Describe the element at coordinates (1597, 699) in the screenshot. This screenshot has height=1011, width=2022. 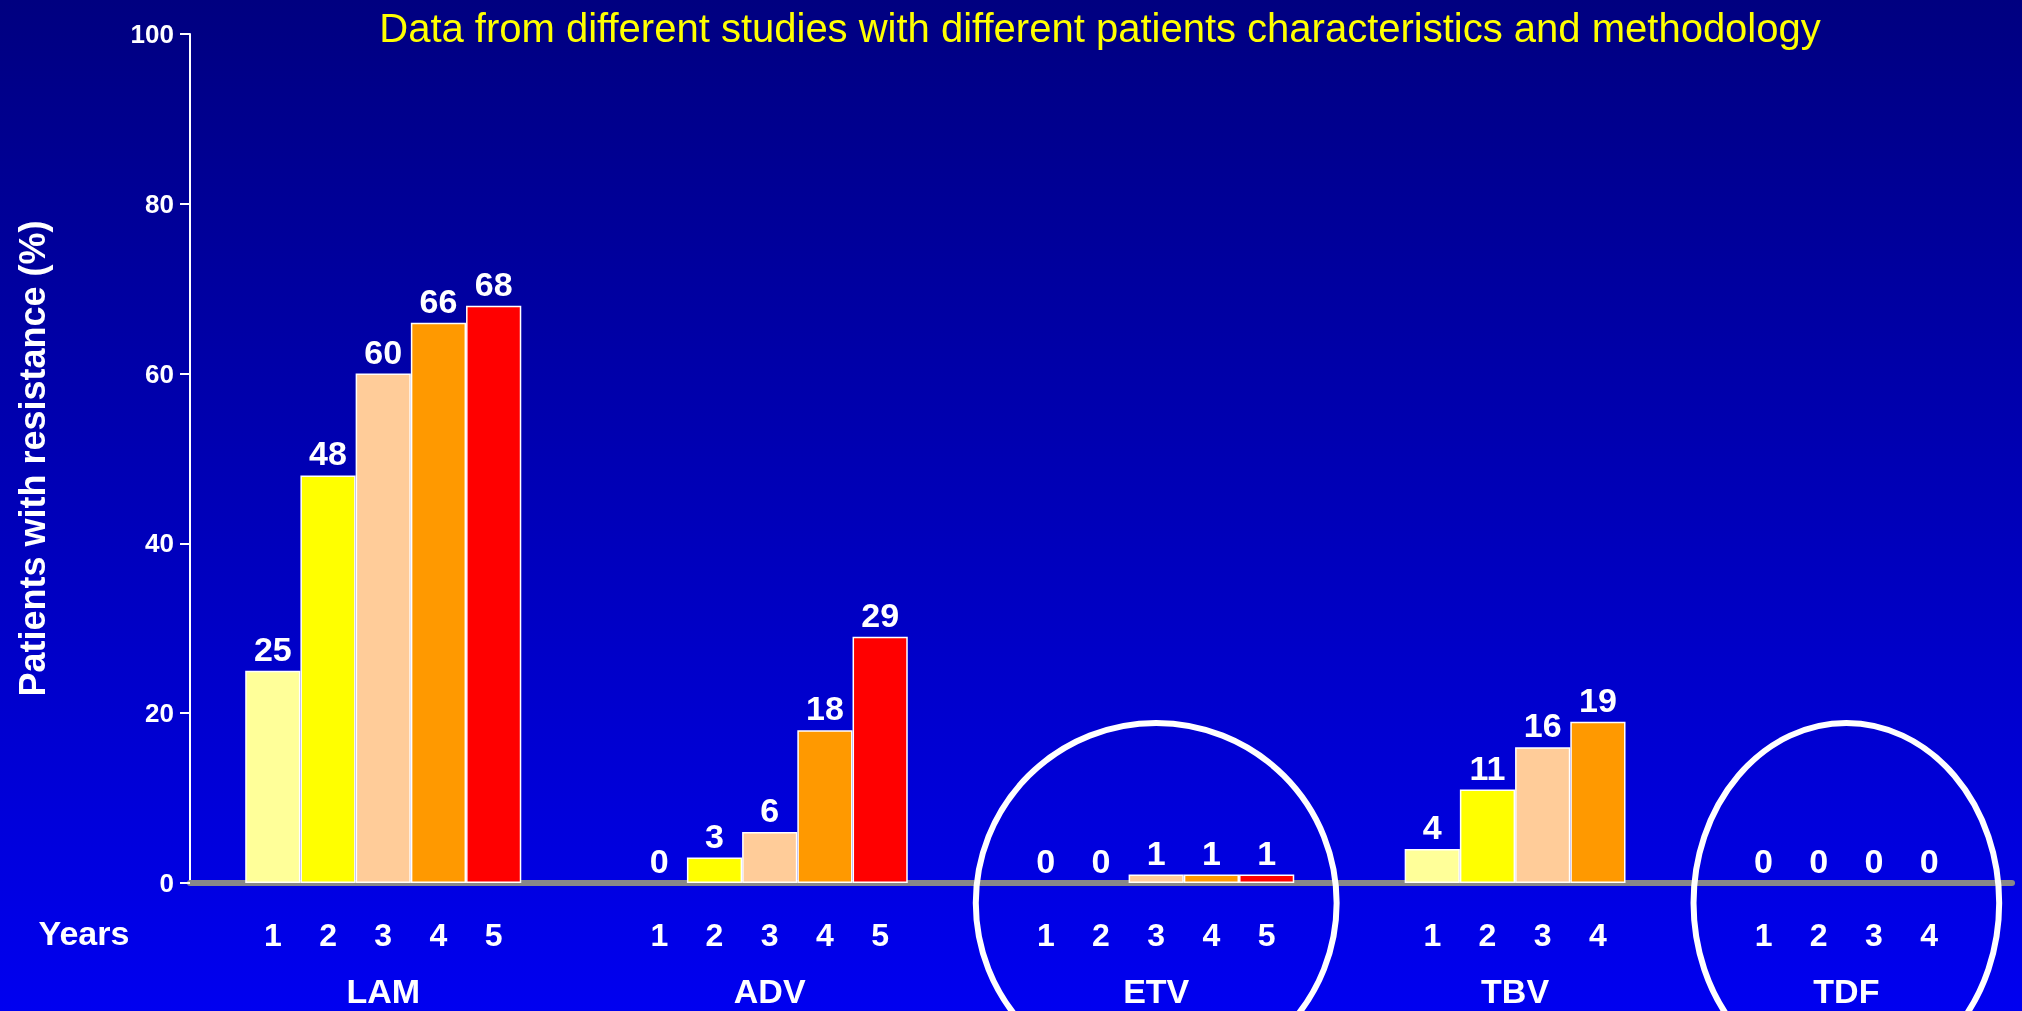
I see `data-label: 19` at that location.